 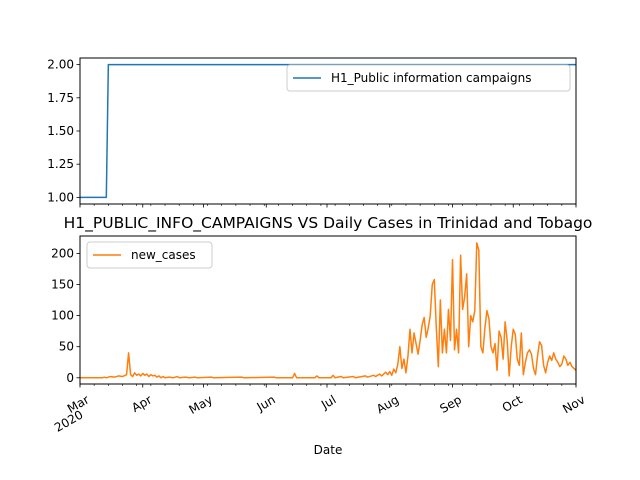 What do you see at coordinates (328, 206) in the screenshot?
I see `top-x-axis` at bounding box center [328, 206].